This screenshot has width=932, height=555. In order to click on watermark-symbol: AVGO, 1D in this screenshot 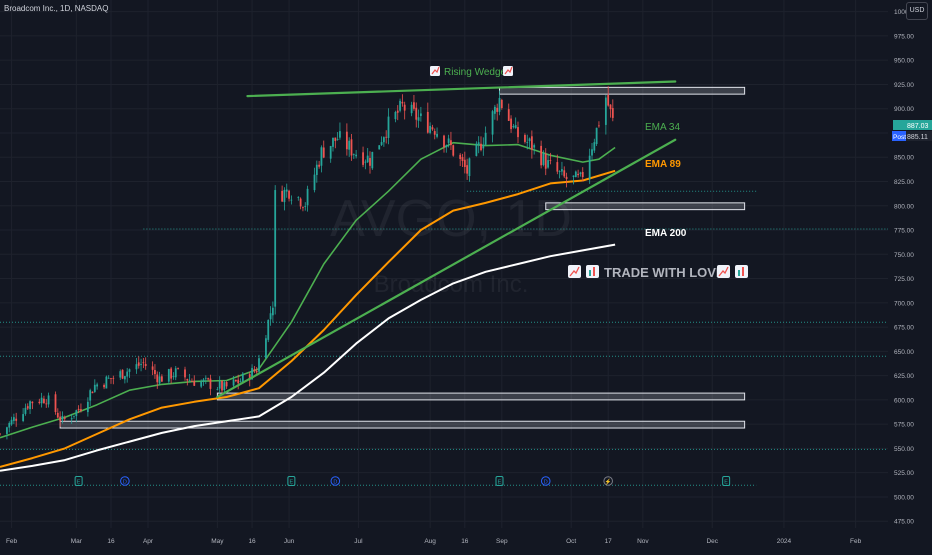, I will do `click(451, 219)`.